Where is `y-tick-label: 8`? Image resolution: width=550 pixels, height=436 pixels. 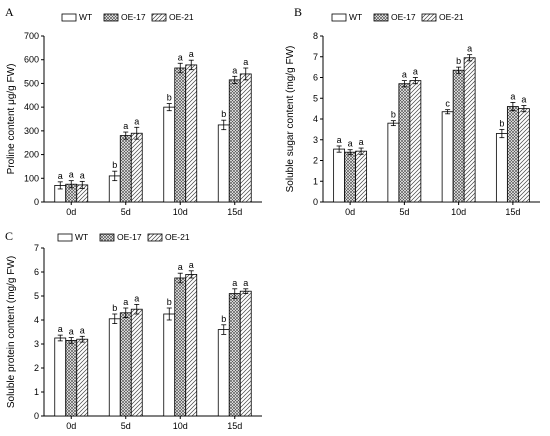 y-tick-label: 8 is located at coordinates (315, 36).